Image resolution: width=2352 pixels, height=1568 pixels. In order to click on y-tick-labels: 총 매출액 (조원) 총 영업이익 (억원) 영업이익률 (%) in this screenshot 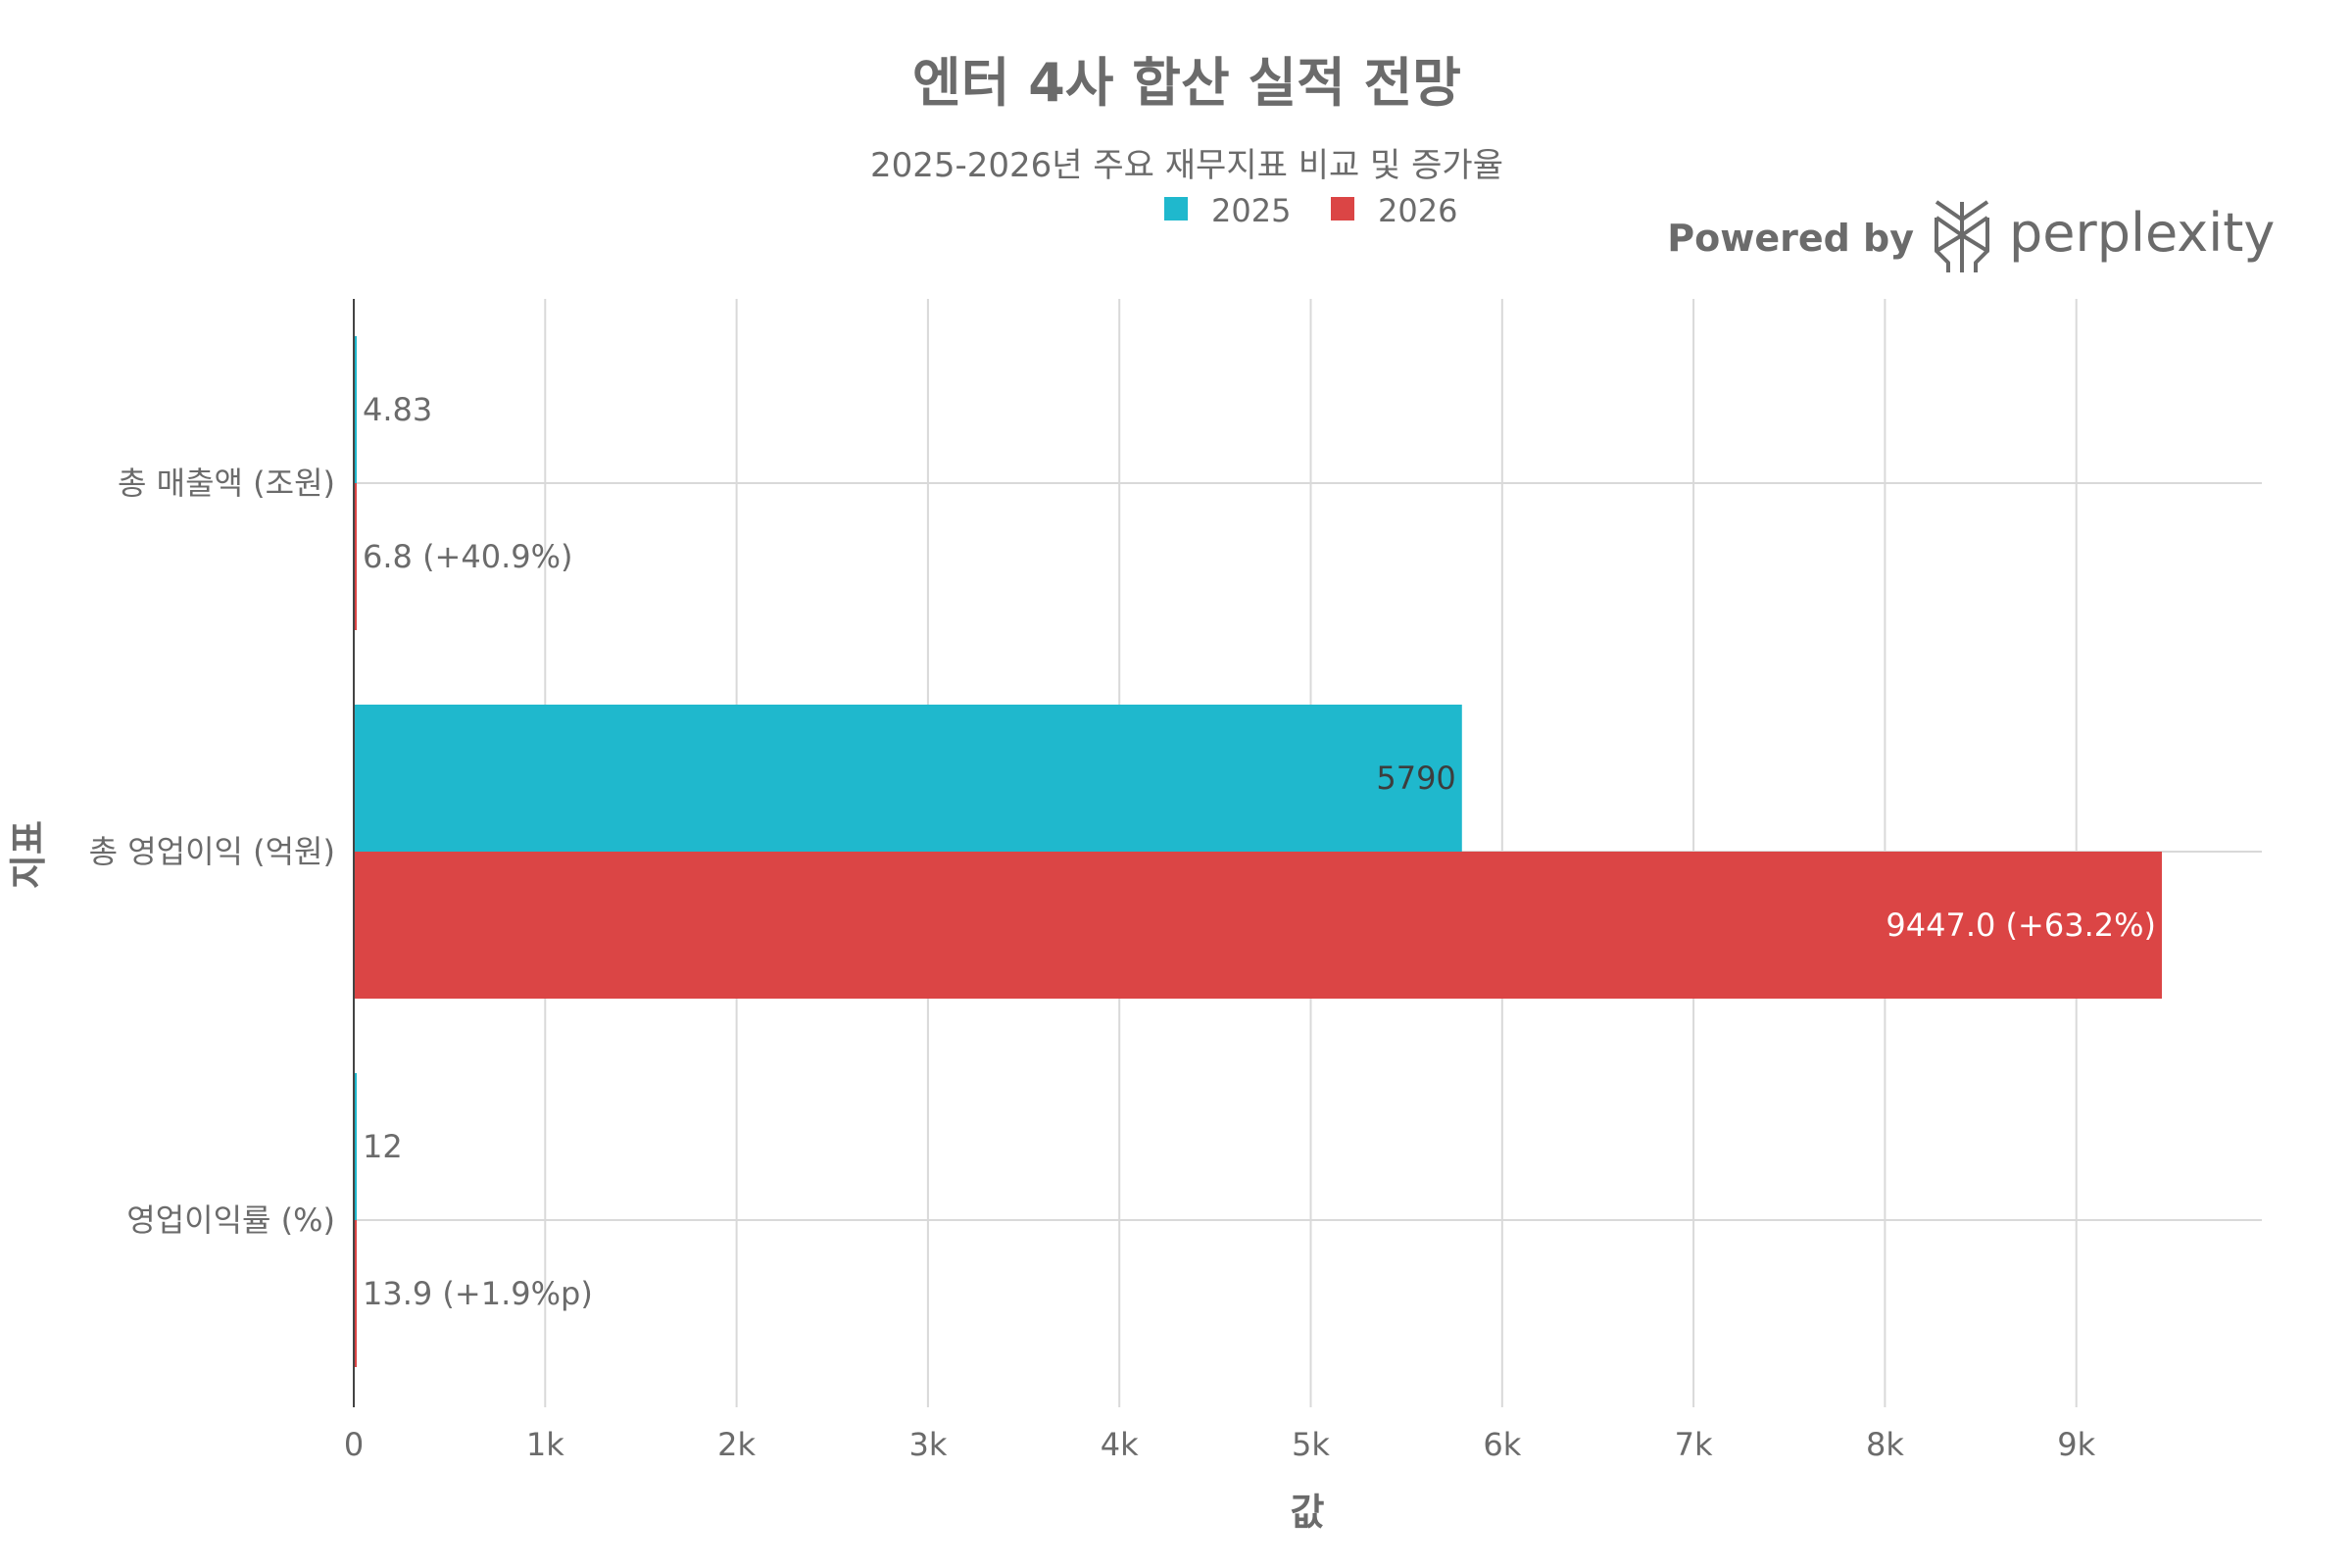, I will do `click(212, 852)`.